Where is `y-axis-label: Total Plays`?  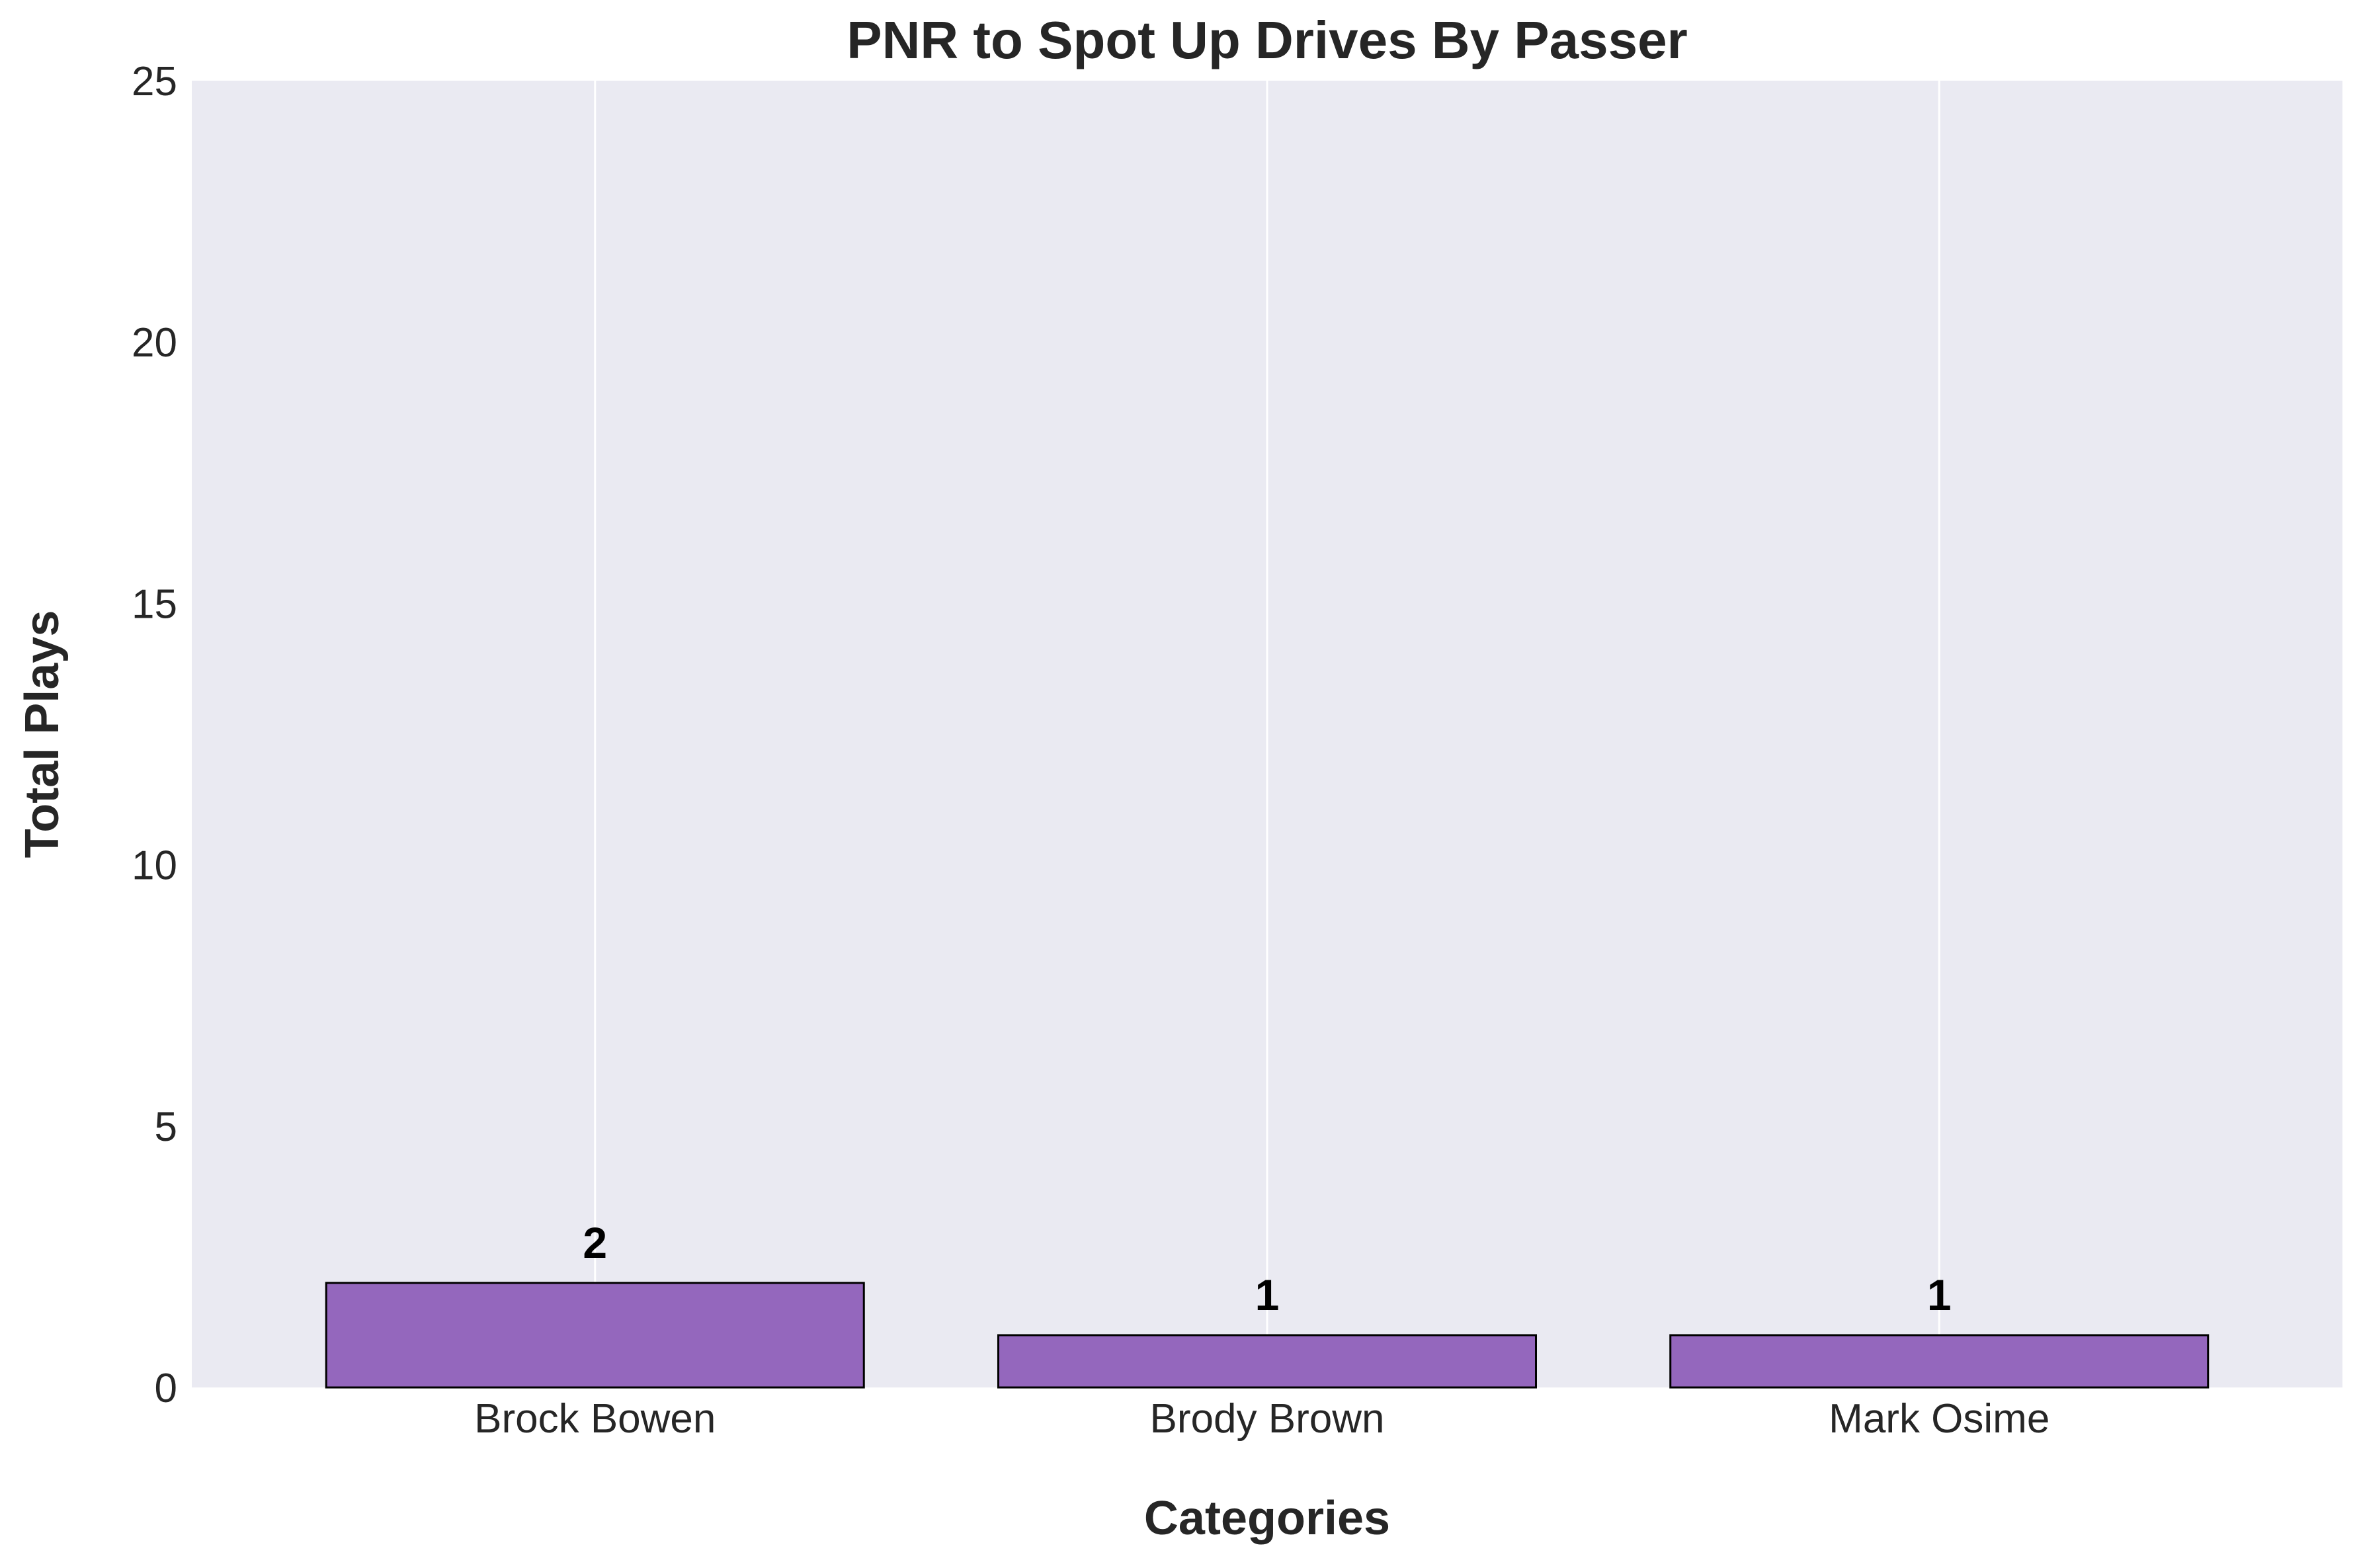 y-axis-label: Total Plays is located at coordinates (42, 734).